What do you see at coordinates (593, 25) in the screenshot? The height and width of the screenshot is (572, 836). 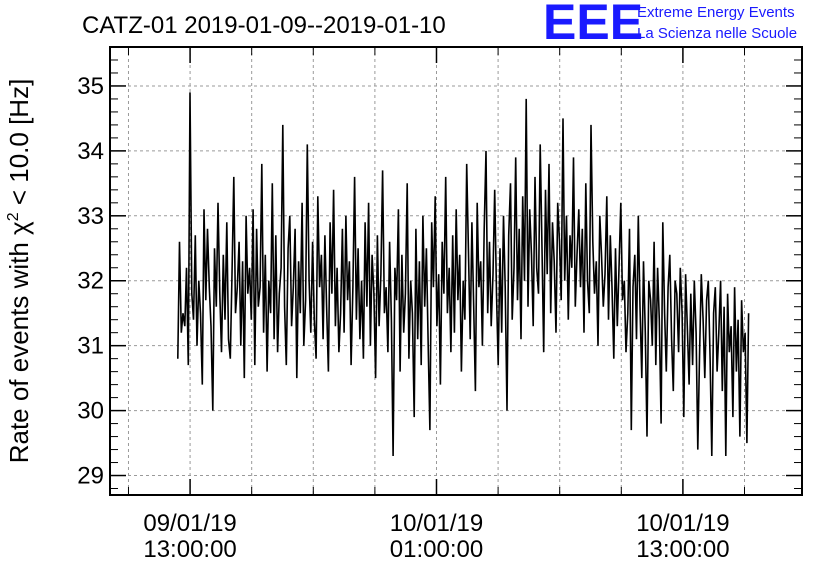 I see `eee-logo-mark: EEE` at bounding box center [593, 25].